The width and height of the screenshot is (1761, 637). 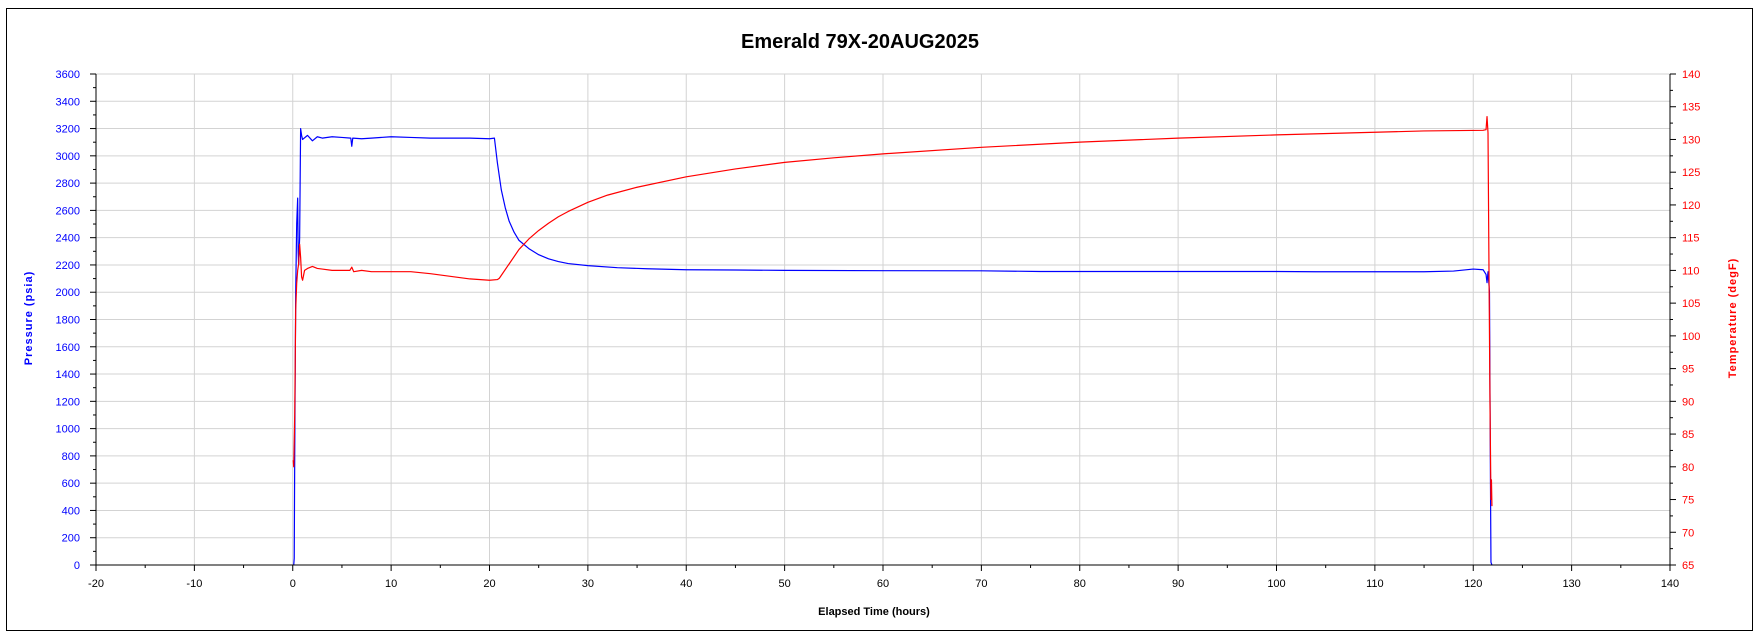 I want to click on x-tick-label: -10, so click(x=194, y=584).